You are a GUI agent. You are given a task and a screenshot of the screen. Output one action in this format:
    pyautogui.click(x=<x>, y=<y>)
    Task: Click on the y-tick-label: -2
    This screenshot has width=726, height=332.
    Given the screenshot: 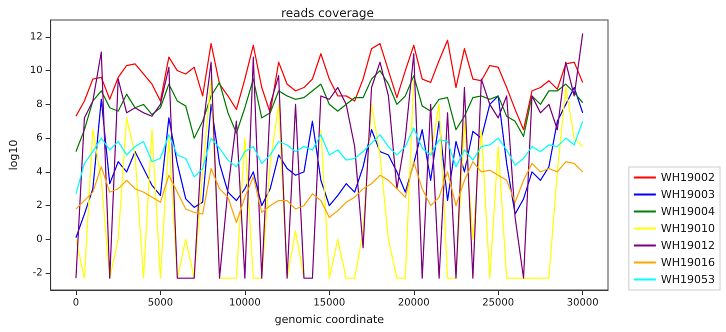 What is the action you would take?
    pyautogui.click(x=37, y=273)
    